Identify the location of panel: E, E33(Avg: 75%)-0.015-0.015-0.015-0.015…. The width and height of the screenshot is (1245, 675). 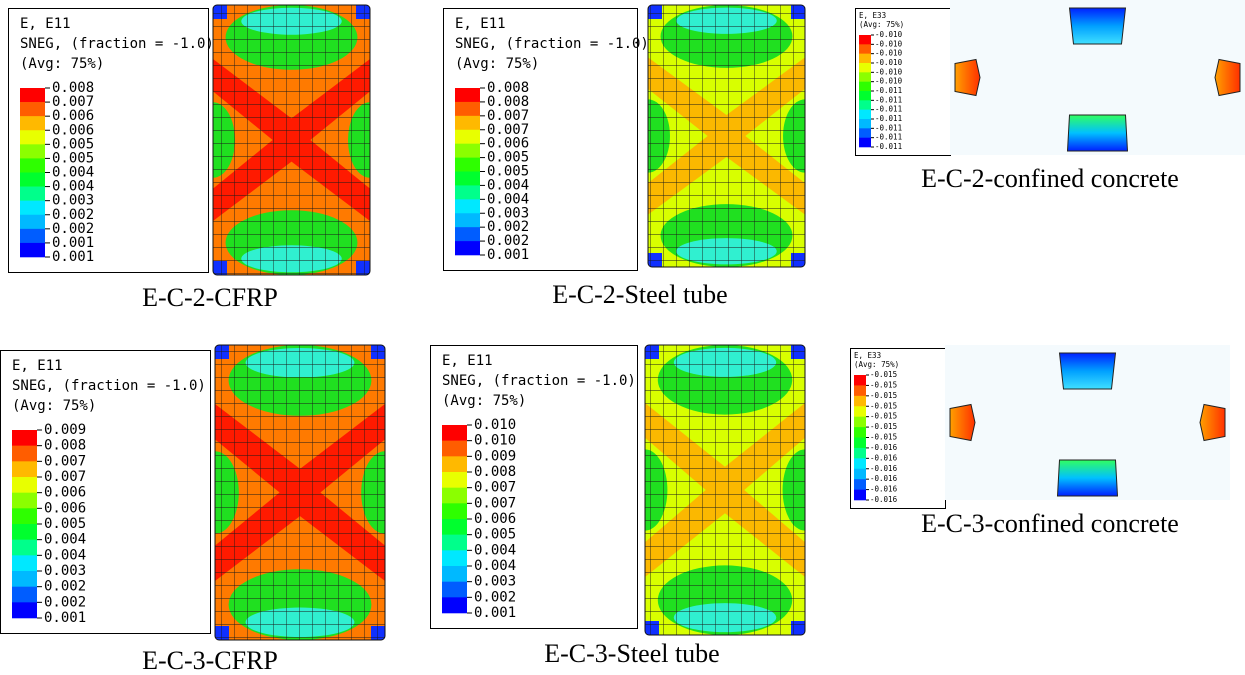
(1040, 441).